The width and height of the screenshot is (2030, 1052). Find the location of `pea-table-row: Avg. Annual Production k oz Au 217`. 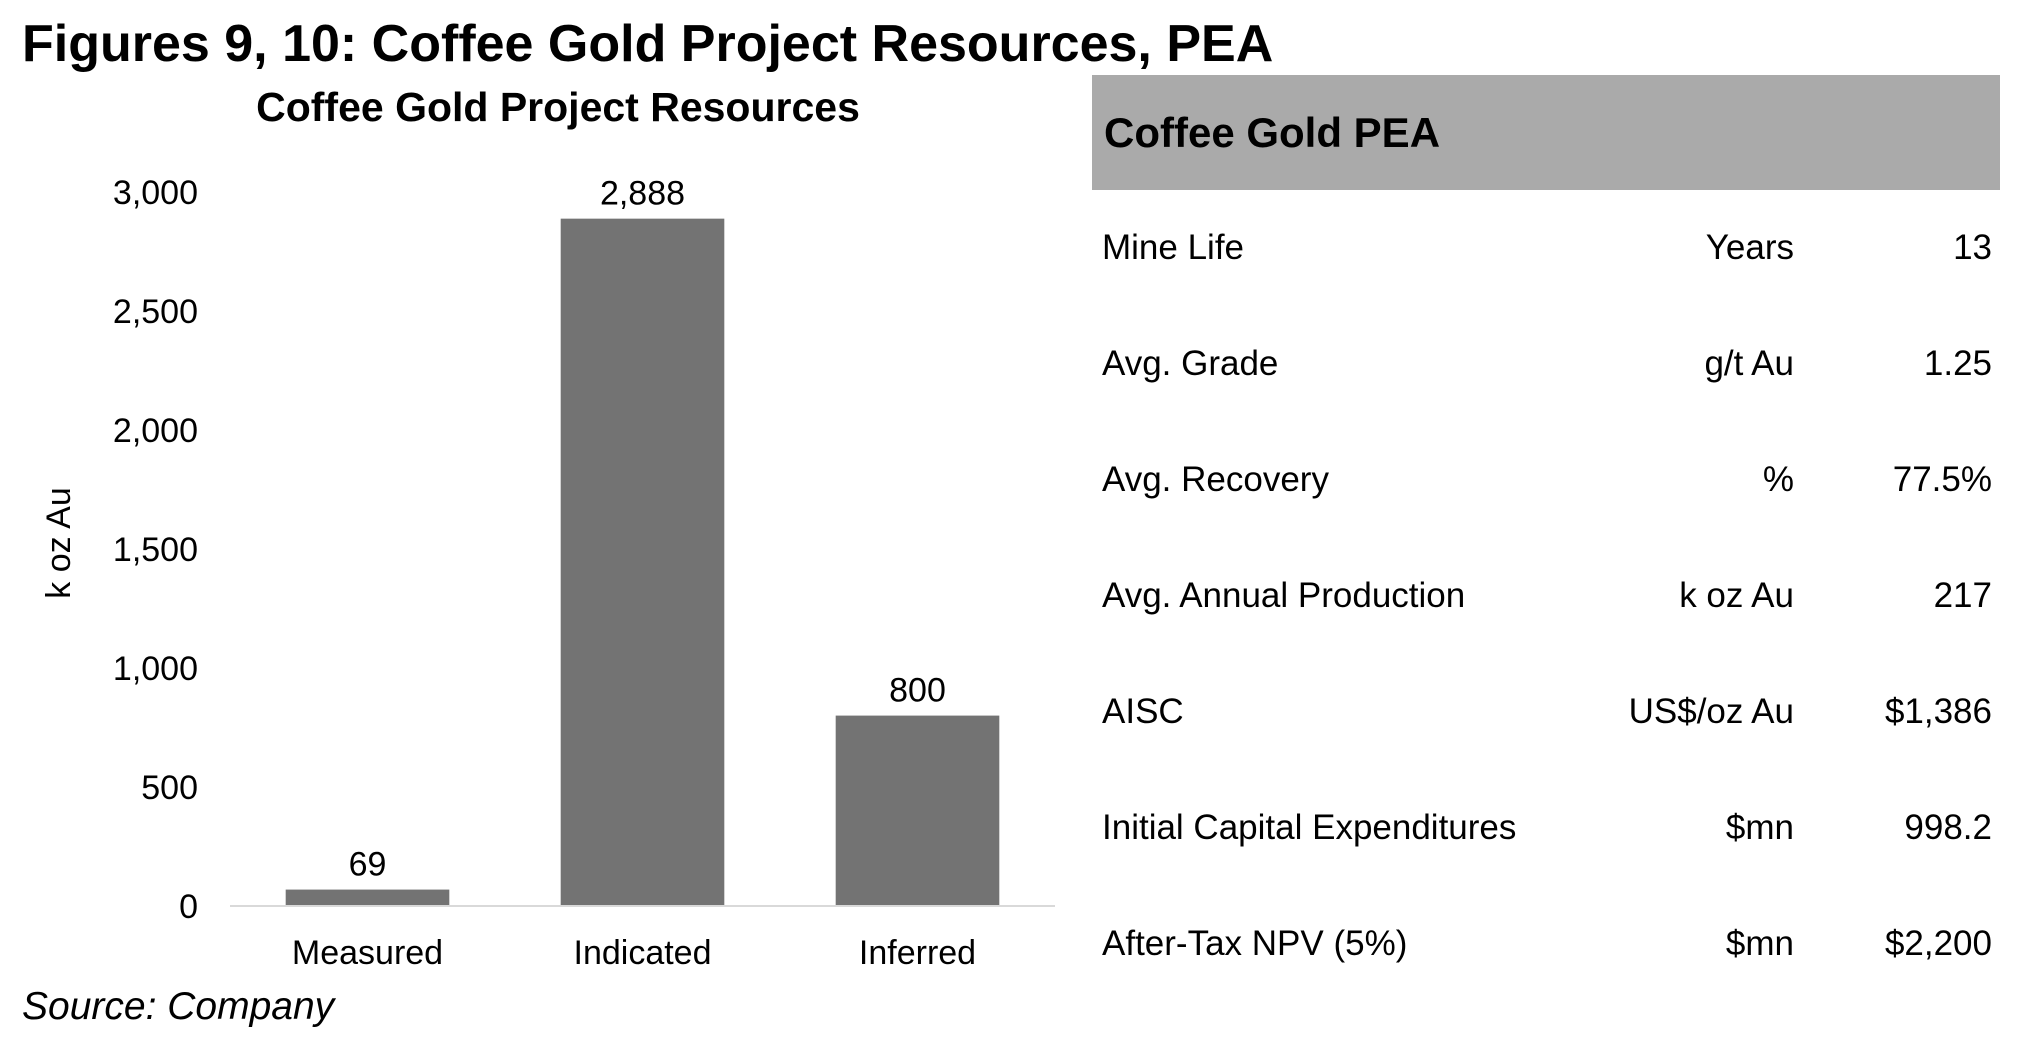

pea-table-row: Avg. Annual Production k oz Au 217 is located at coordinates (1546, 596).